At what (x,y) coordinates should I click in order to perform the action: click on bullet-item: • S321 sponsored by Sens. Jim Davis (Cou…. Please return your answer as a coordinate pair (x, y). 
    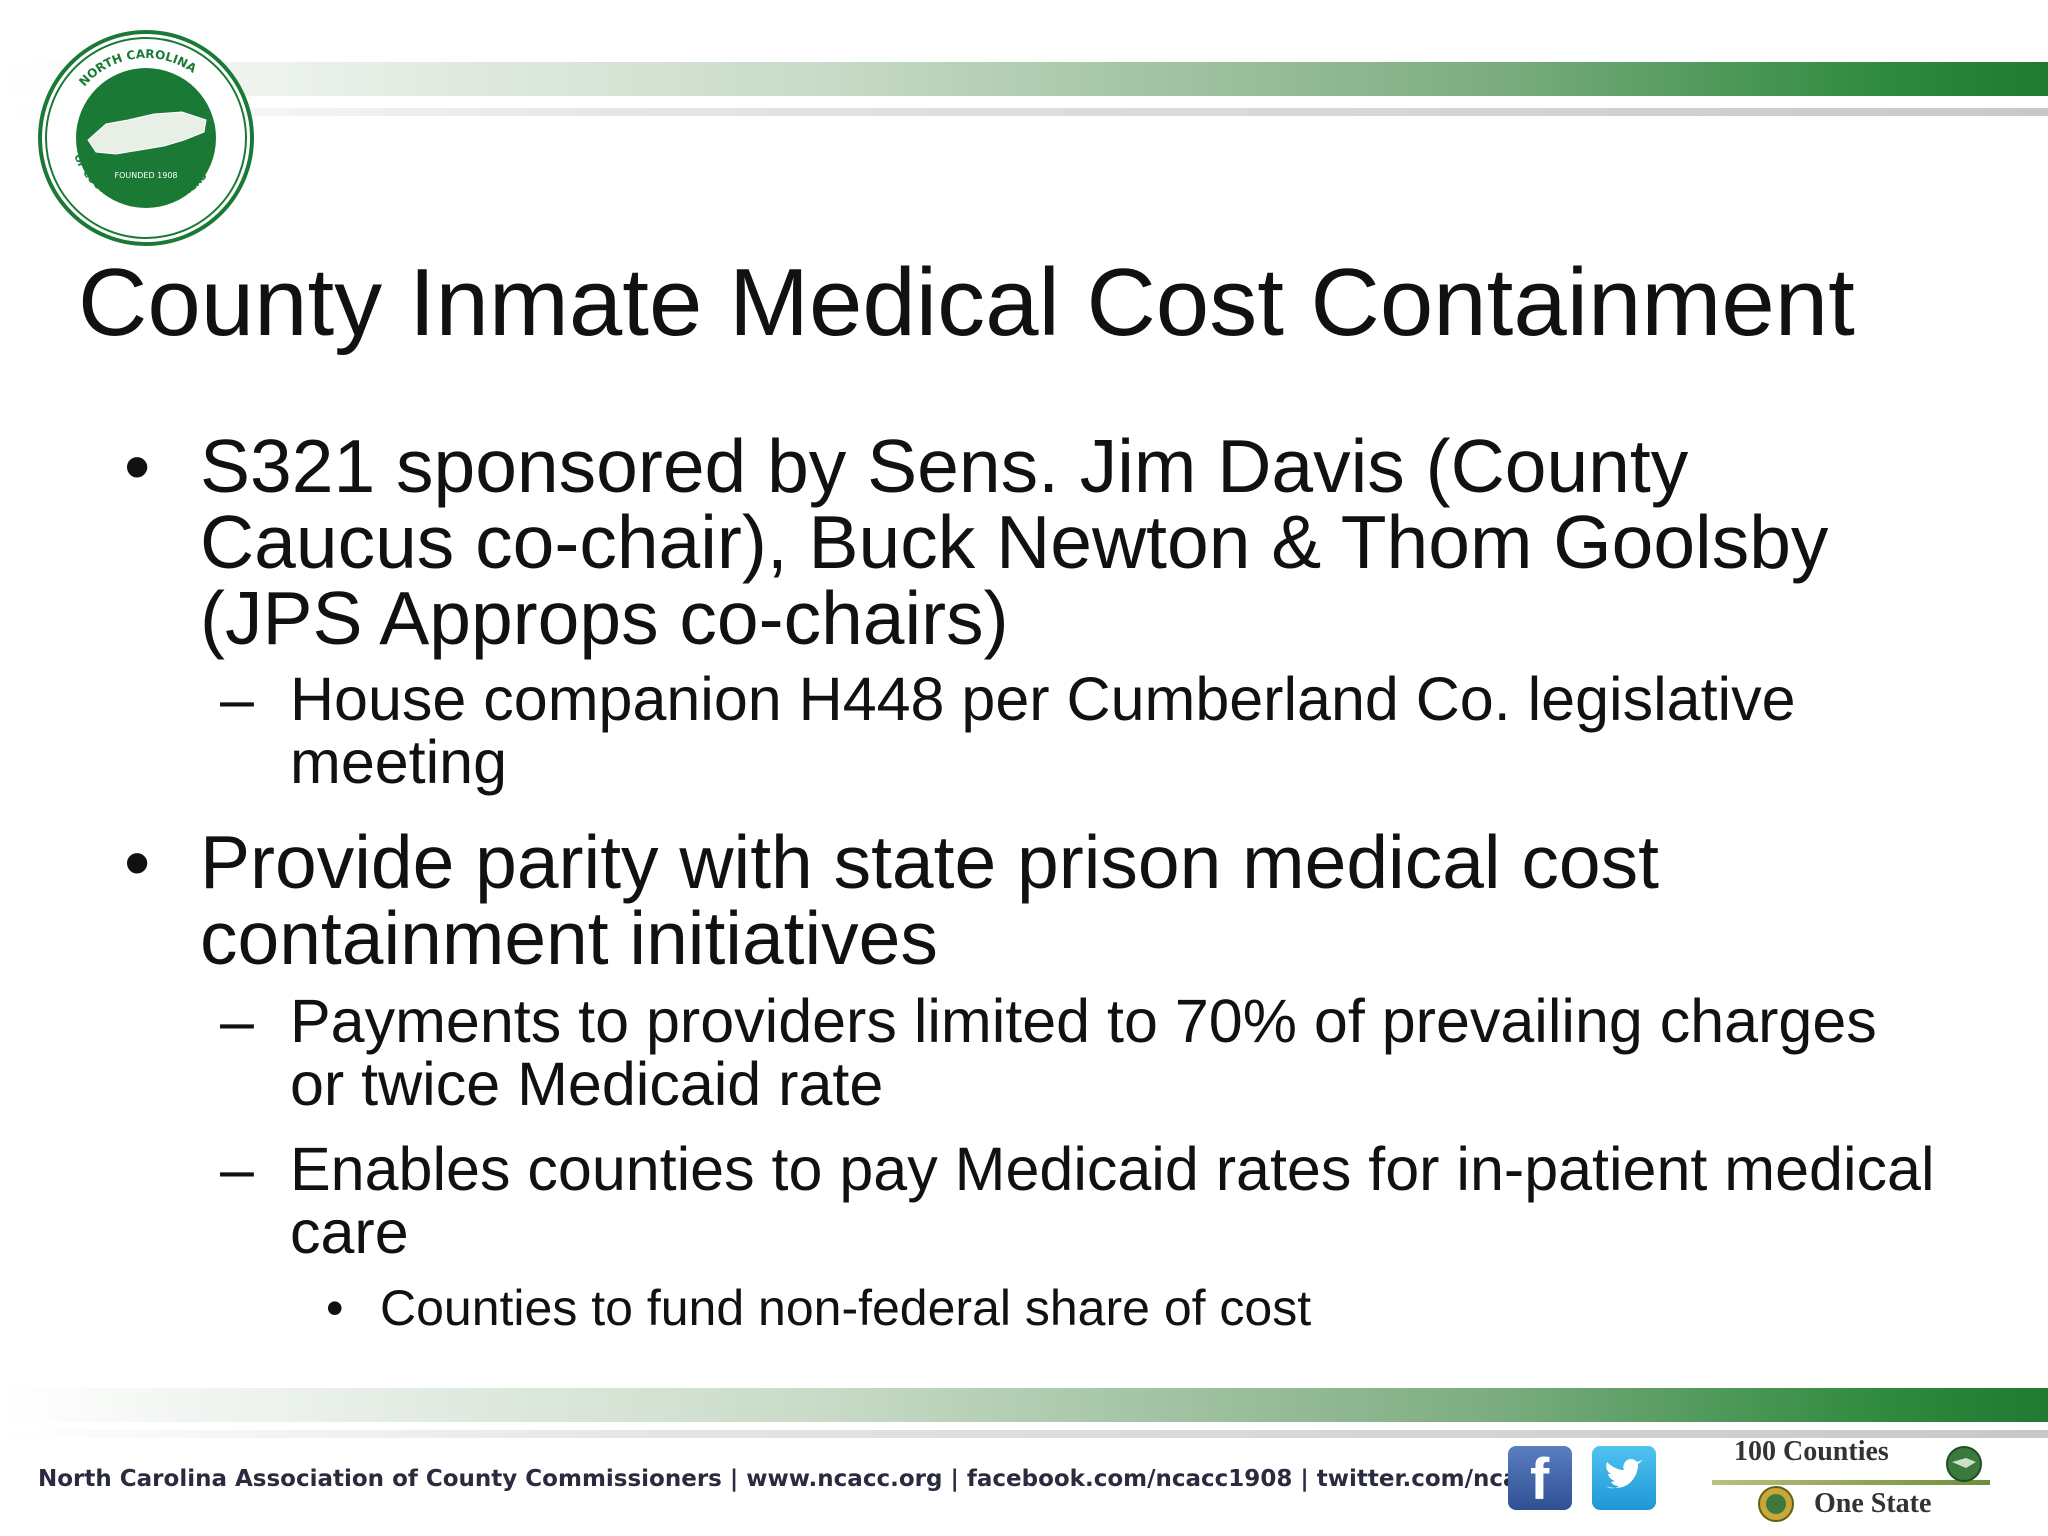
    Looking at the image, I should click on (1034, 542).